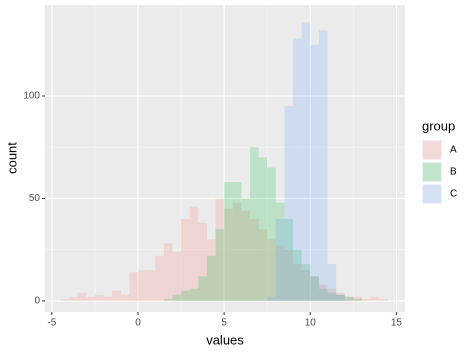 Image resolution: width=474 pixels, height=355 pixels. What do you see at coordinates (225, 339) in the screenshot?
I see `x-axis-label: values` at bounding box center [225, 339].